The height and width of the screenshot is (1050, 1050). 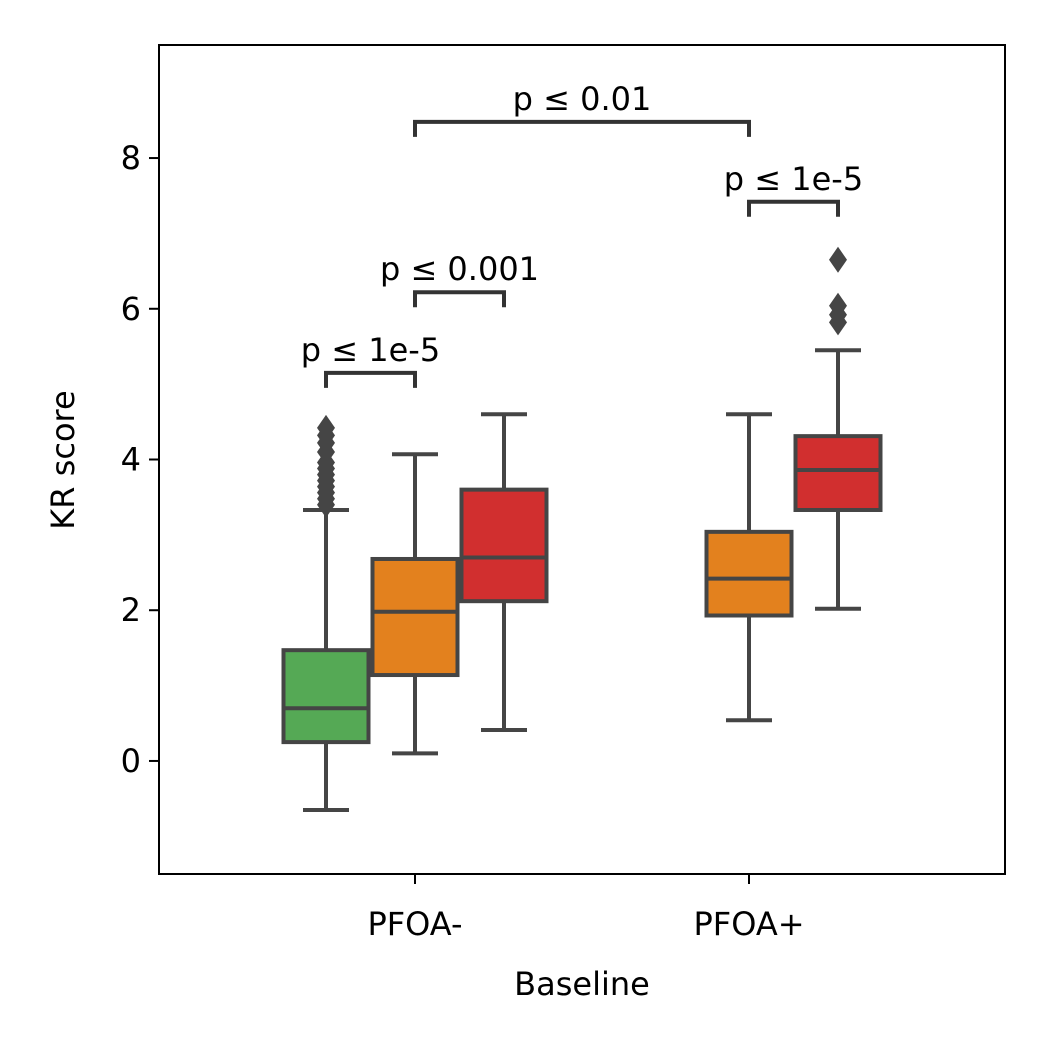 What do you see at coordinates (582, 99) in the screenshot?
I see `p-value-label: p ≤ 0.01` at bounding box center [582, 99].